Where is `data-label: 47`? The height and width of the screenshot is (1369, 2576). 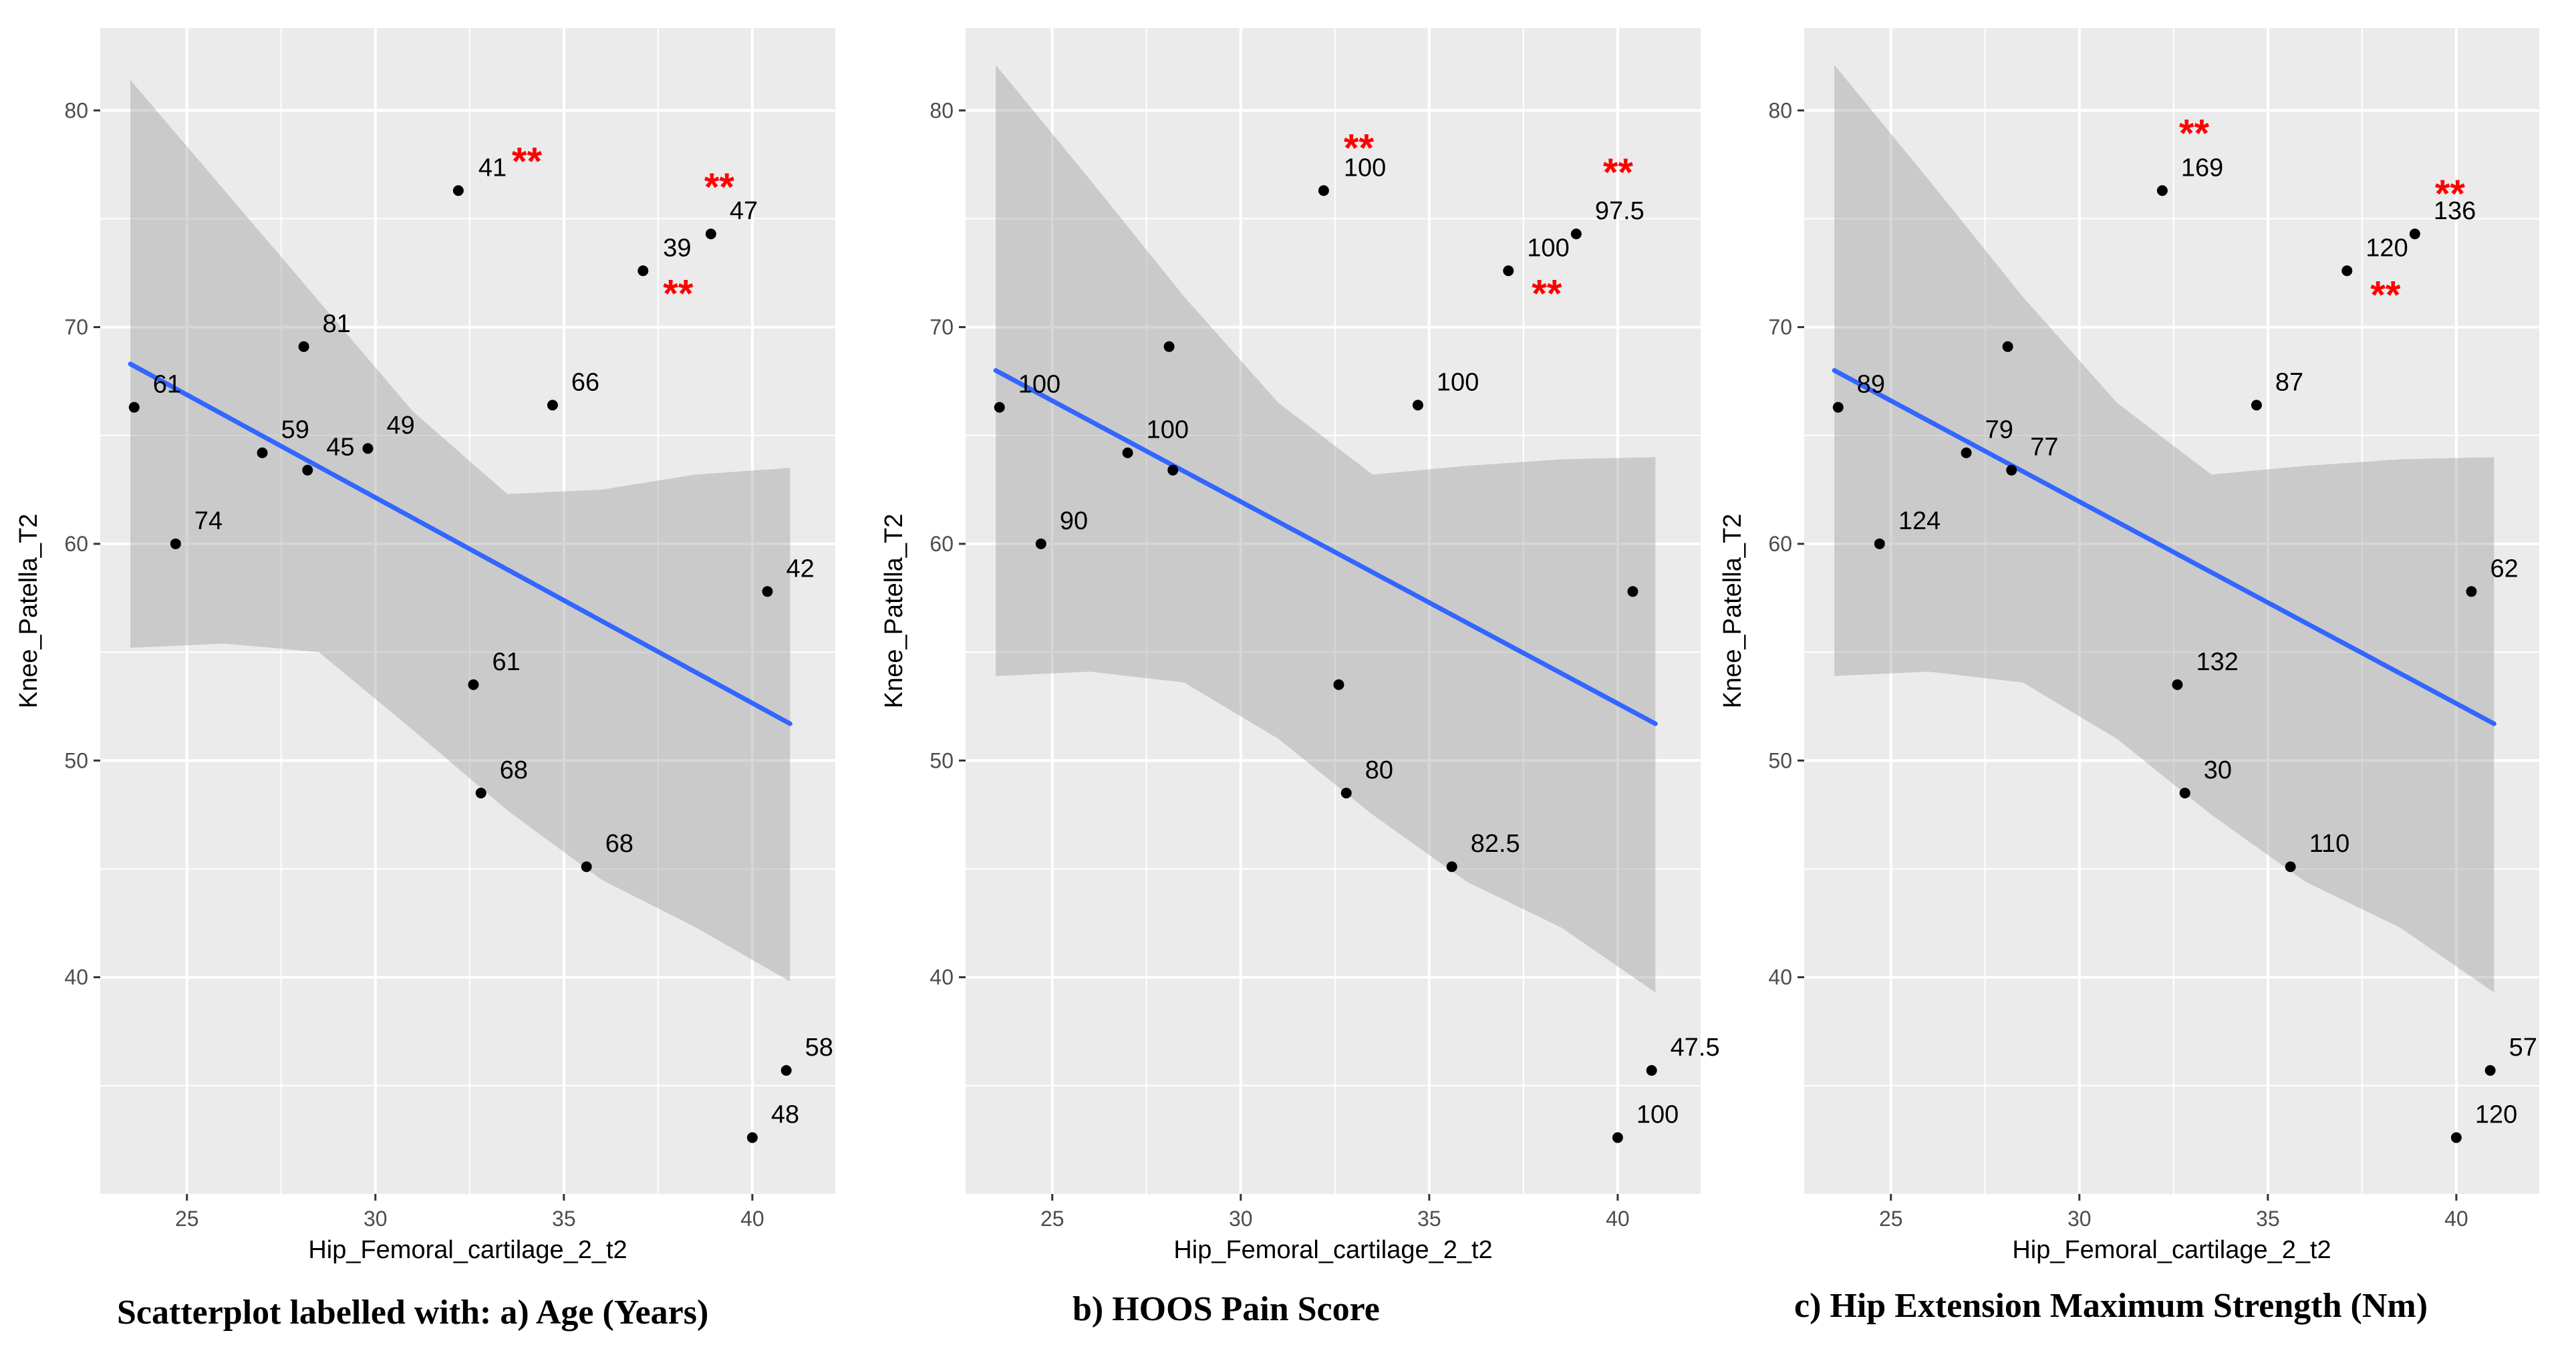
data-label: 47 is located at coordinates (744, 211).